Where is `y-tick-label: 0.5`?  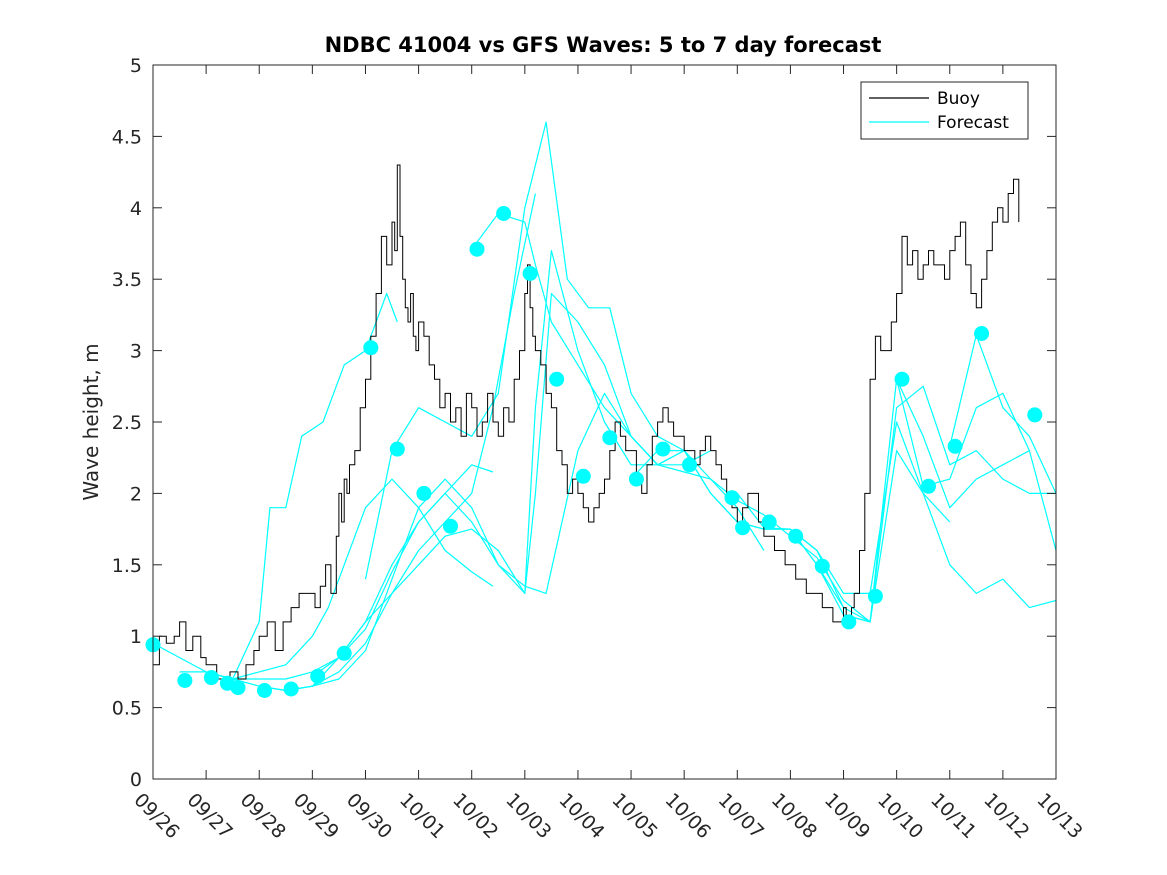 y-tick-label: 0.5 is located at coordinates (127, 709).